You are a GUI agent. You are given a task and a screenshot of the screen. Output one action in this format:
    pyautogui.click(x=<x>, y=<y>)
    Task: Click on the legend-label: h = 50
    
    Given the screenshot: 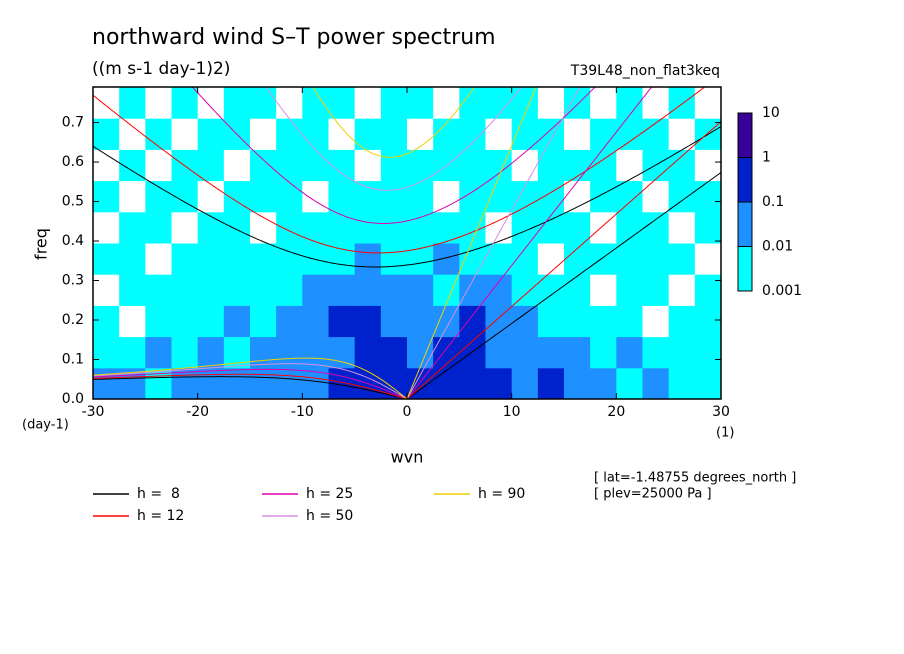 What is the action you would take?
    pyautogui.click(x=329, y=516)
    